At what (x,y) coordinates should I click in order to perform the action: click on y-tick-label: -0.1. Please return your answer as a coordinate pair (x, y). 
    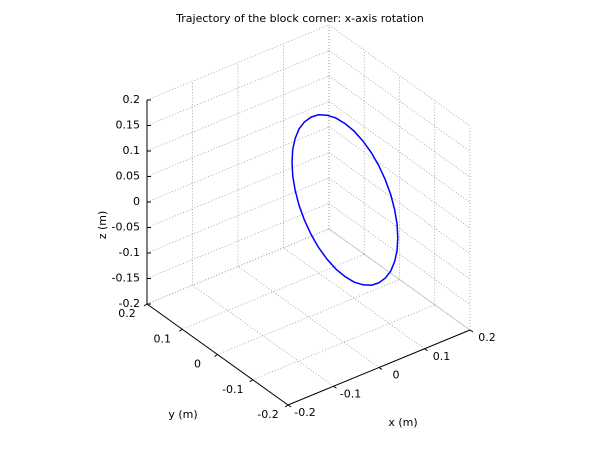
    Looking at the image, I should click on (232, 389).